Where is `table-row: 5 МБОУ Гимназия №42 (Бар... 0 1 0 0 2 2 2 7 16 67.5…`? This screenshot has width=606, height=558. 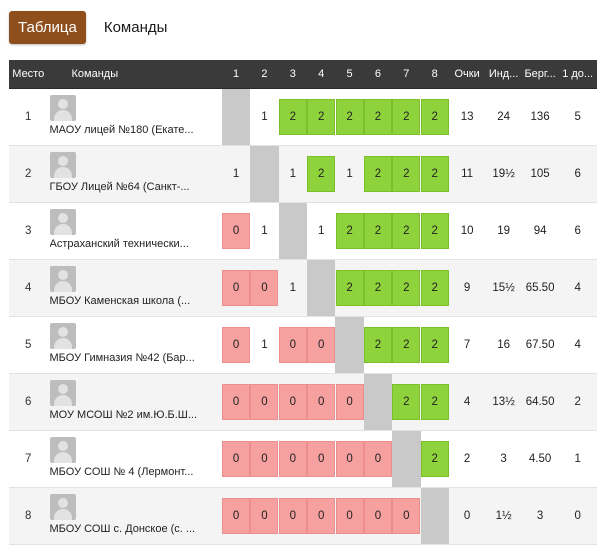
table-row: 5 МБОУ Гимназия №42 (Бар... 0 1 0 0 2 2 2 7 16 67.5… is located at coordinates (303, 345).